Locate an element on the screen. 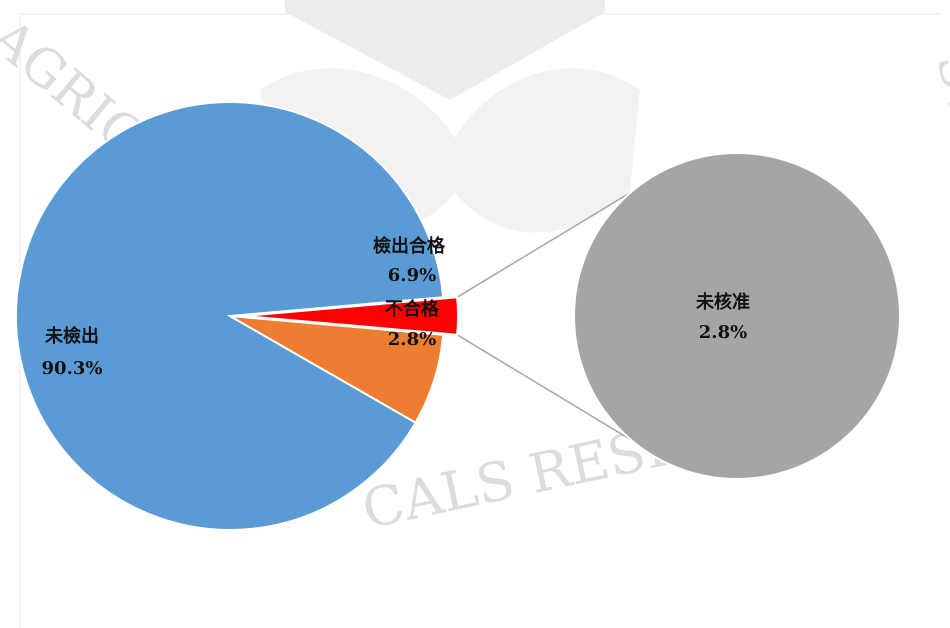  label-not-detected-value: 90.3% is located at coordinates (72, 368).